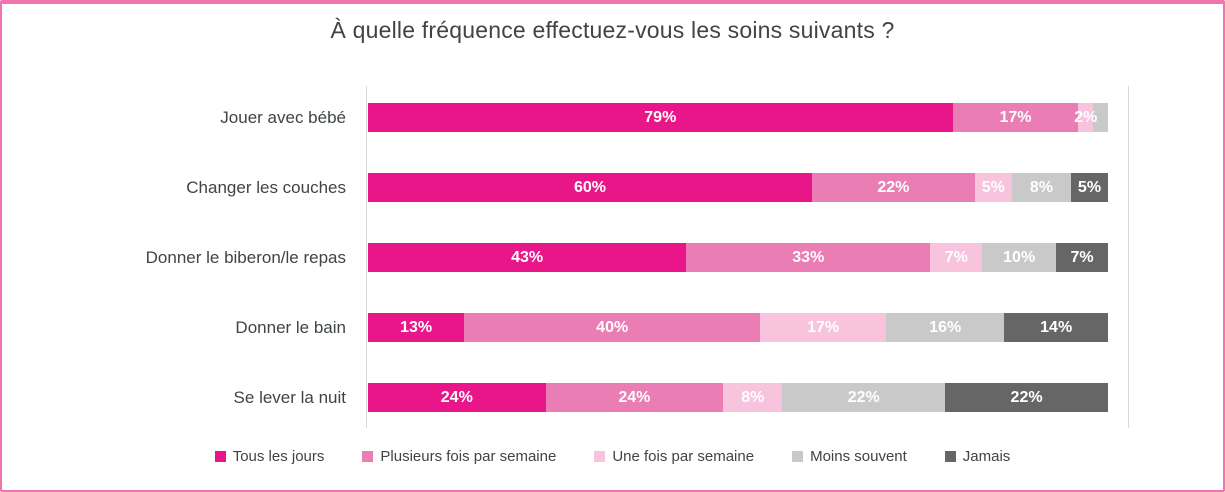 The height and width of the screenshot is (492, 1225). I want to click on category-label: Jouer avec bébé, so click(283, 117).